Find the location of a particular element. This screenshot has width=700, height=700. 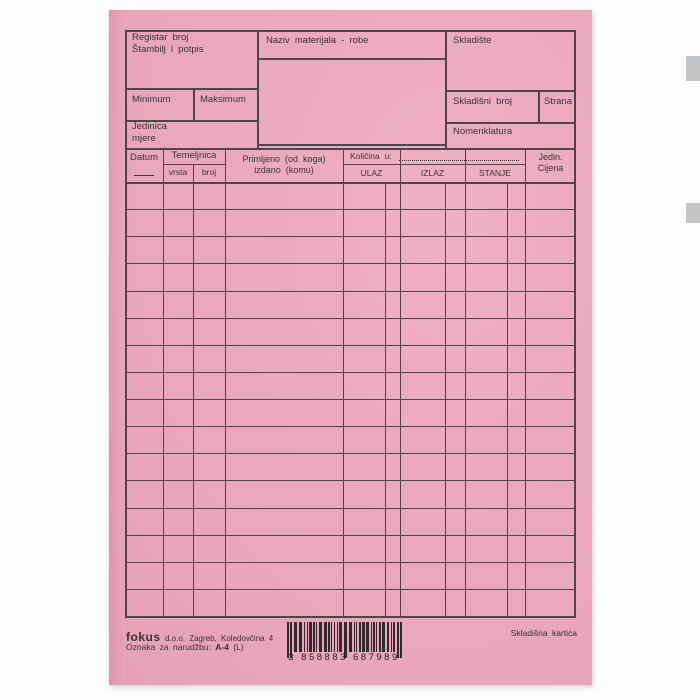

order-code: A-4 is located at coordinates (222, 647).